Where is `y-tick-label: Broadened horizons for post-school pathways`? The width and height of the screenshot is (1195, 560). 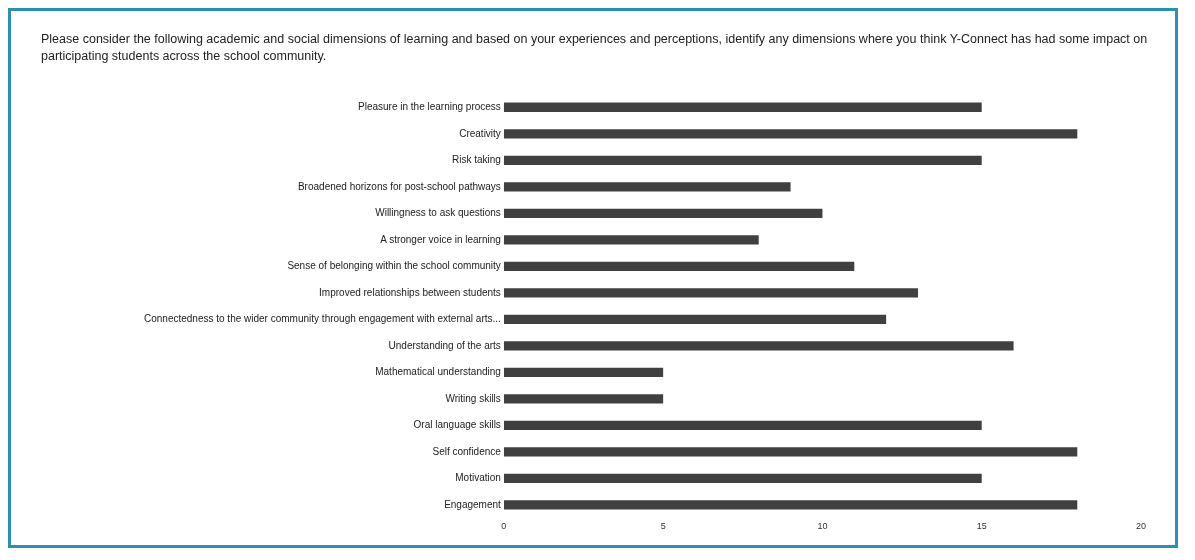 y-tick-label: Broadened horizons for post-school pathways is located at coordinates (399, 186).